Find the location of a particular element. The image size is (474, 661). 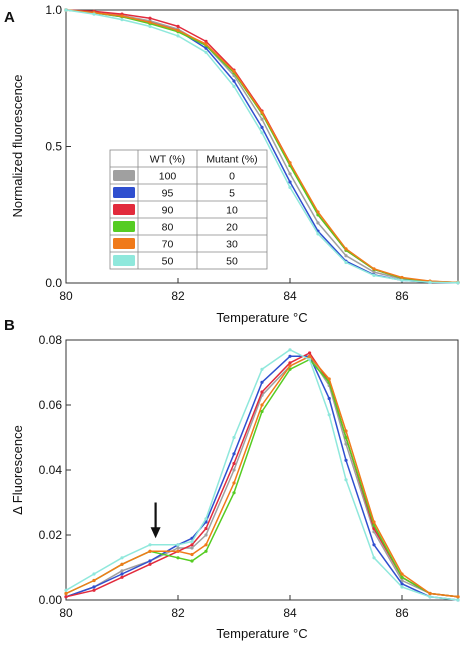

panel-a-x-tick-label: 86 is located at coordinates (402, 296).